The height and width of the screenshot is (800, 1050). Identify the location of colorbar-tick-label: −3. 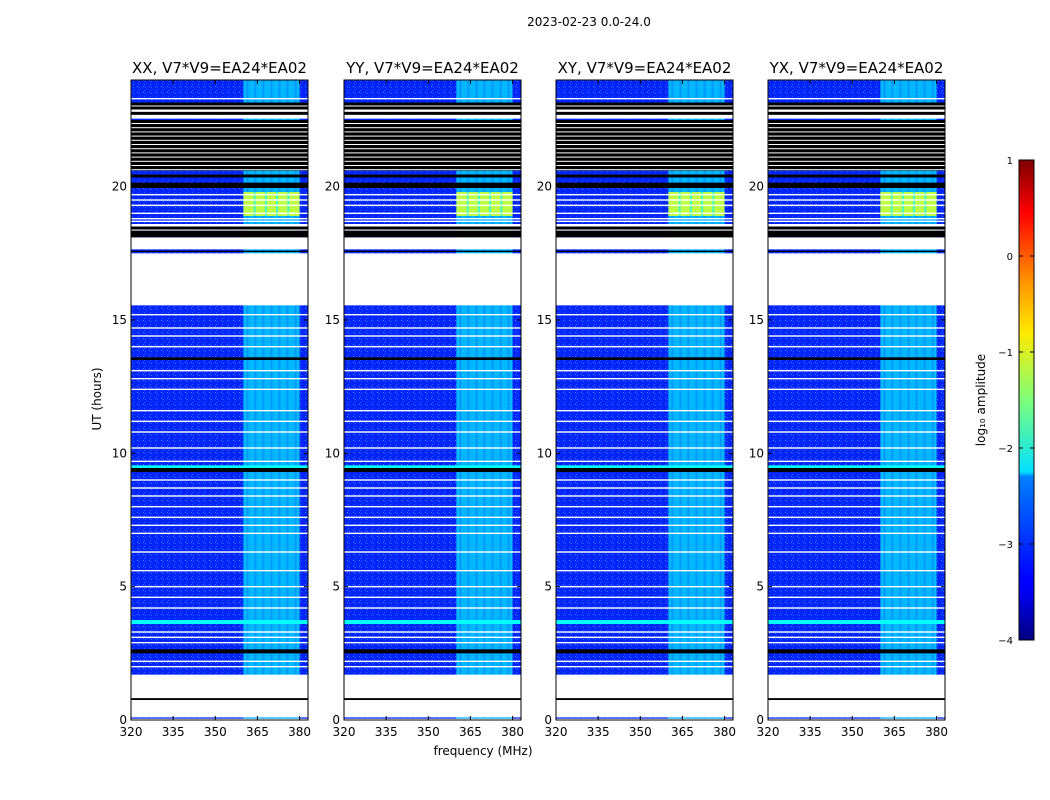
(1005, 545).